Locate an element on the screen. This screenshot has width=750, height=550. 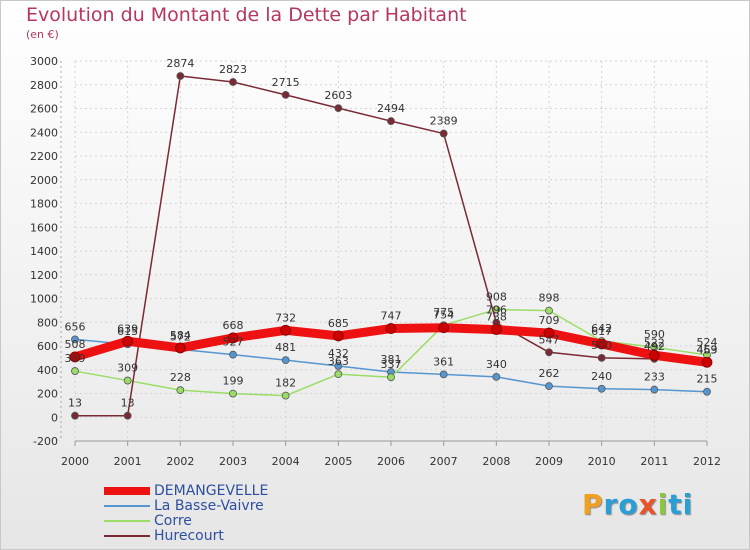
data-label: 2874 is located at coordinates (180, 63).